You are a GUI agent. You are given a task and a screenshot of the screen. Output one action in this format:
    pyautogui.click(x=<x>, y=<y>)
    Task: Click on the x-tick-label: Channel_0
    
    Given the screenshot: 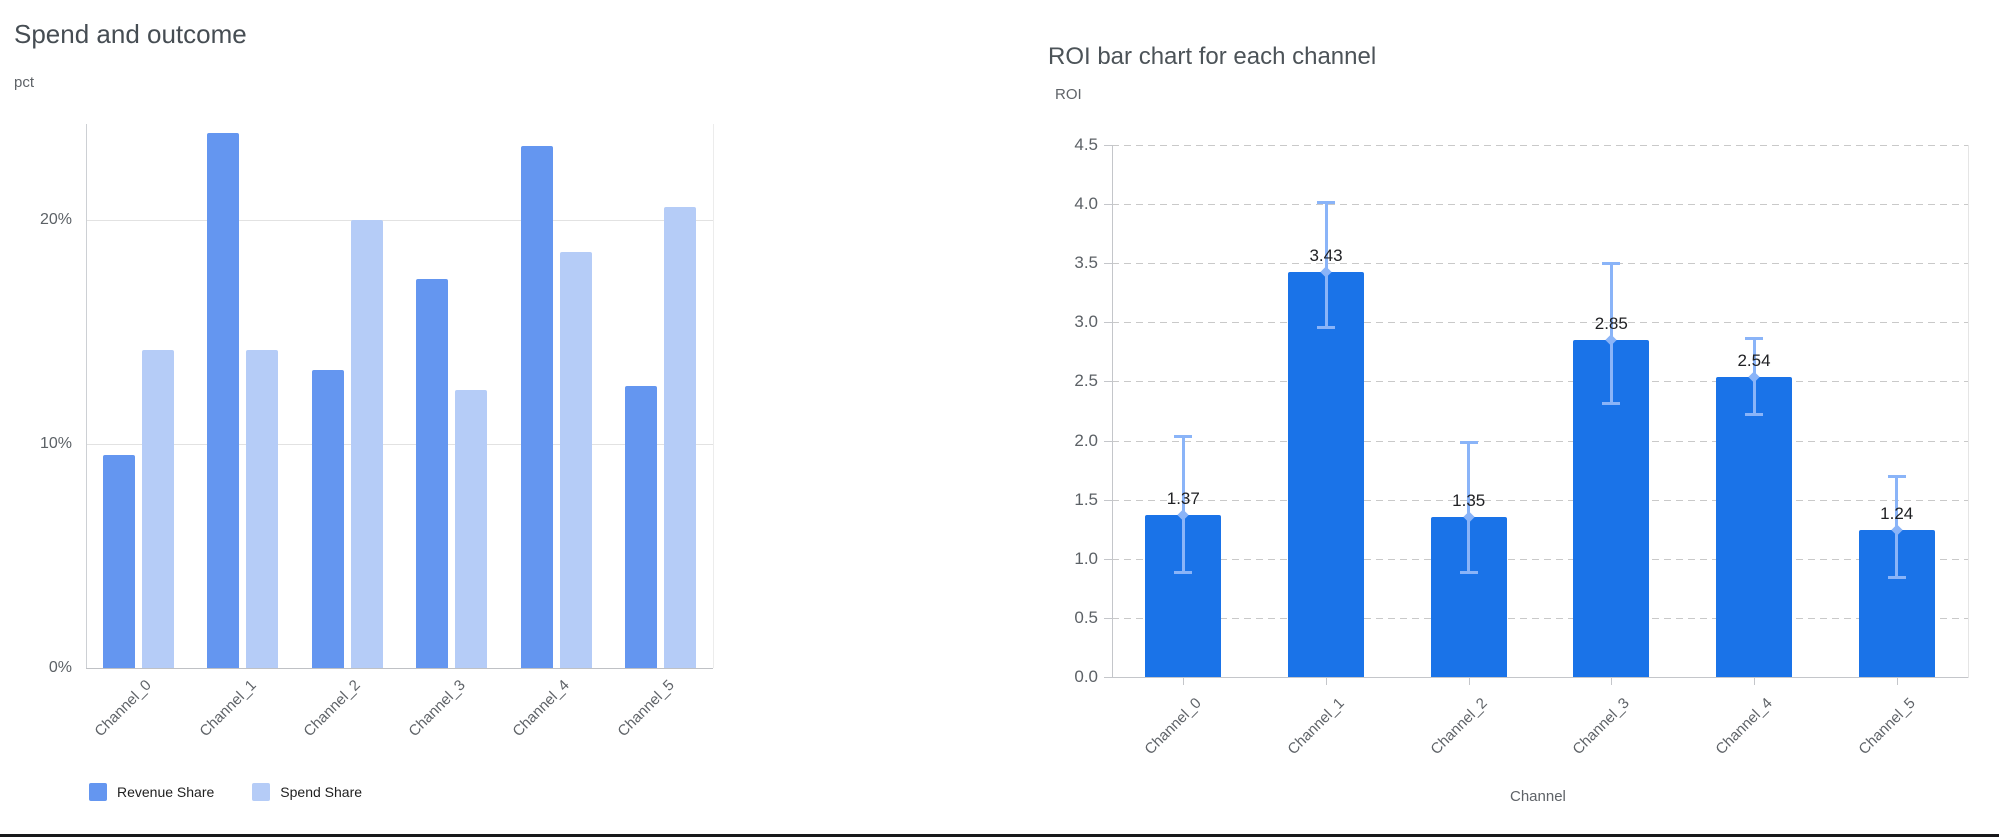 What is the action you would take?
    pyautogui.click(x=1173, y=726)
    